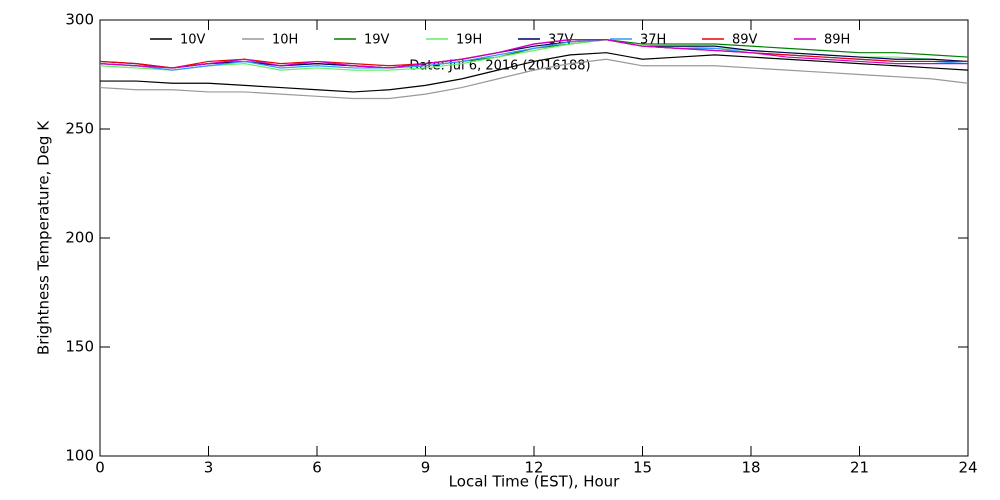 The height and width of the screenshot is (500, 1000). I want to click on annotation: Date: Jul 6, 2016 (2016188), so click(499, 66).